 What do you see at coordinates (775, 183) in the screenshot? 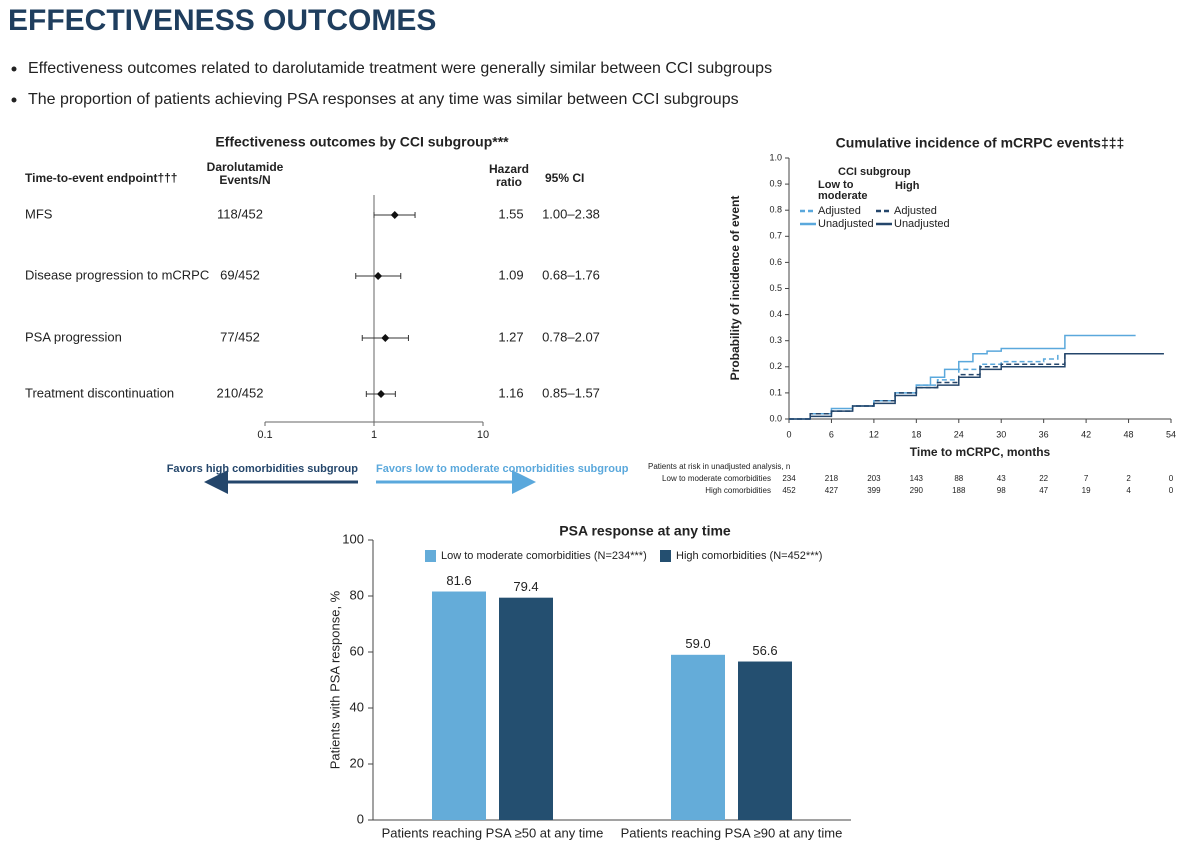
I see `y-tick-label: 0.9` at bounding box center [775, 183].